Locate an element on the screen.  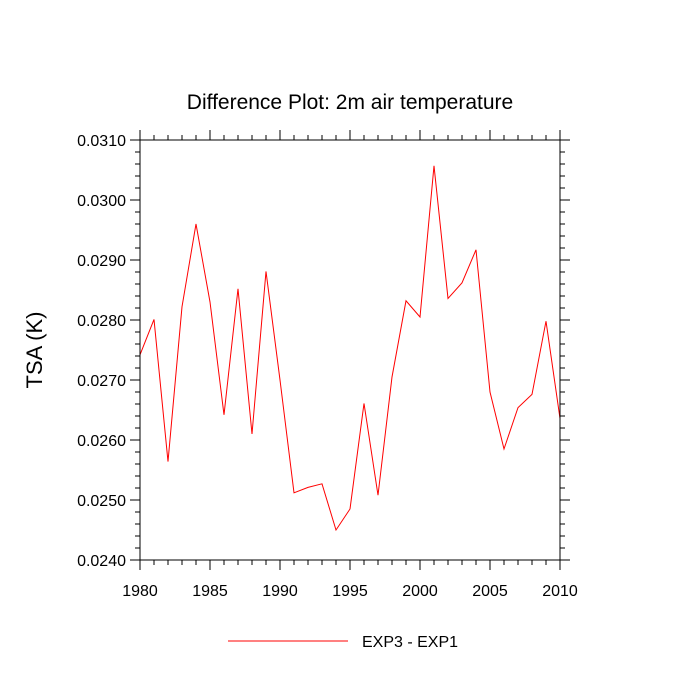
y-axis-label: TSA (K) is located at coordinates (34, 349).